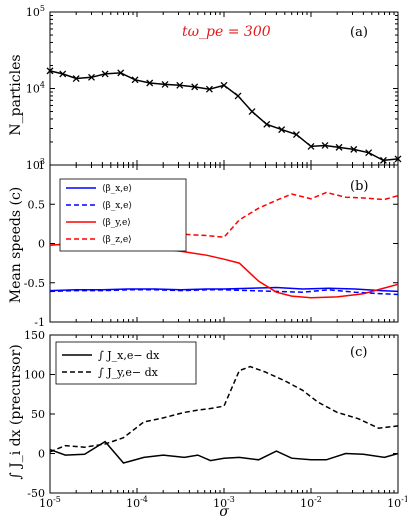 This screenshot has width=407, height=521. Describe the element at coordinates (39, 322) in the screenshot. I see `y-tick-label: -1` at that location.